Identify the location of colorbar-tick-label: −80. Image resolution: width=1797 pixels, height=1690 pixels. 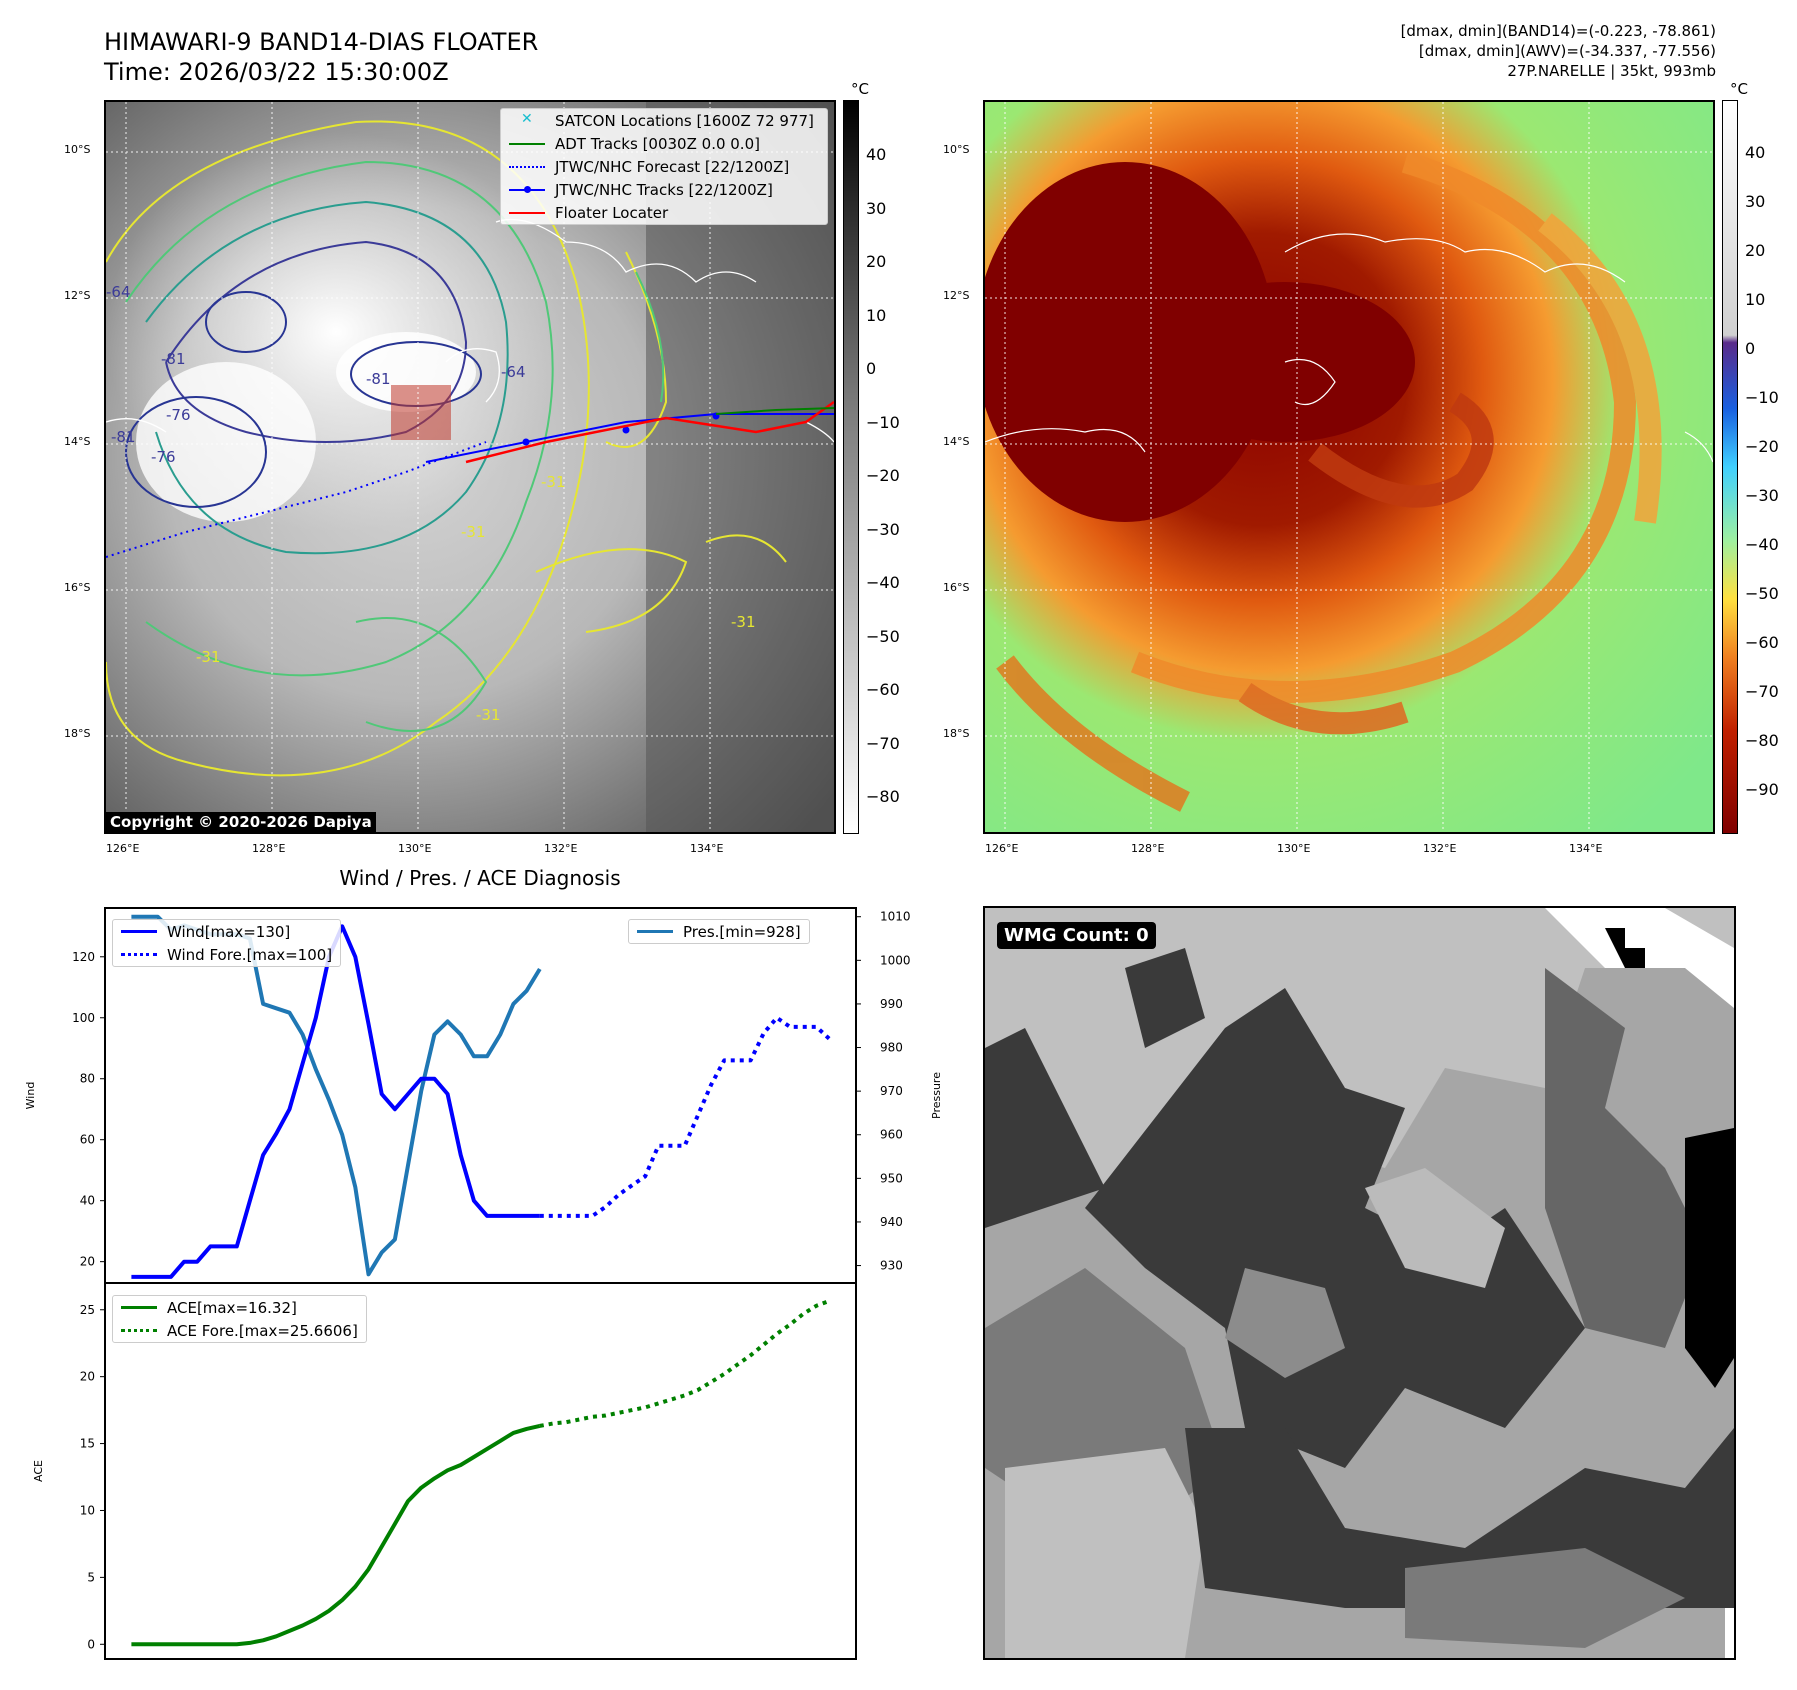
(883, 796).